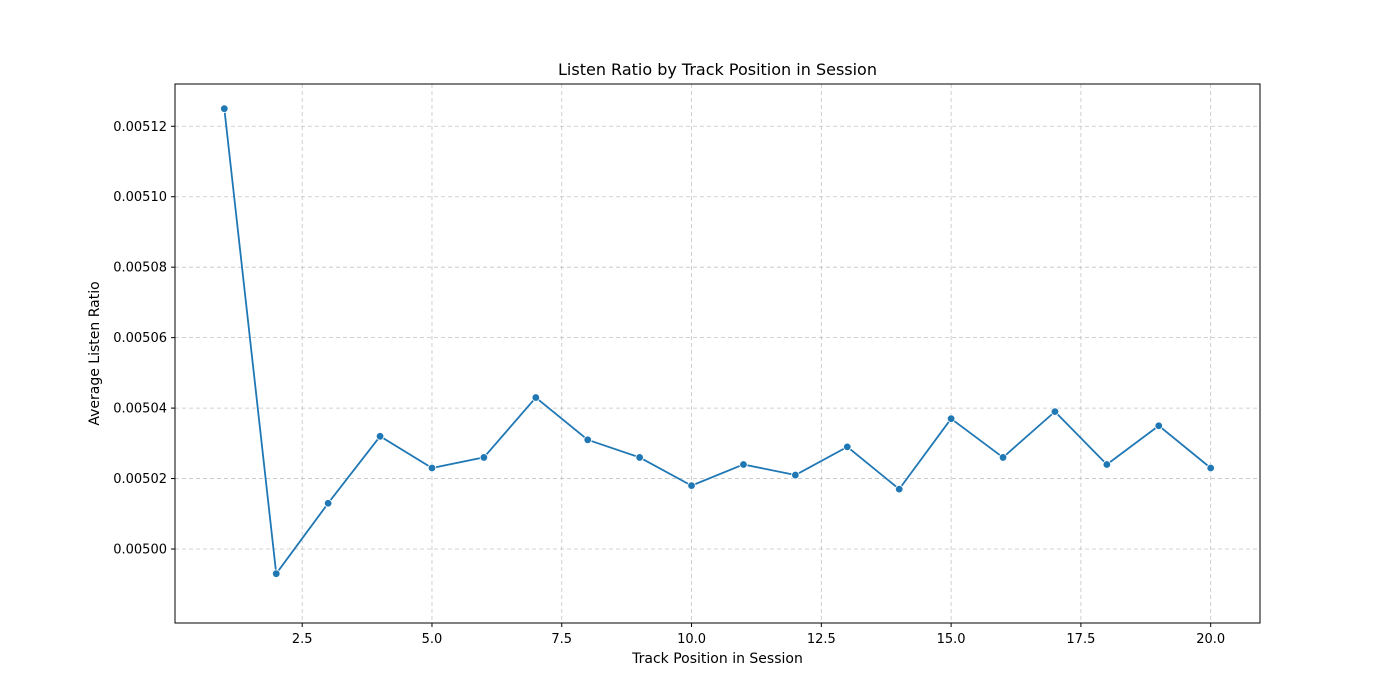 The width and height of the screenshot is (1400, 700). I want to click on y-tick-label: 0.00500, so click(140, 550).